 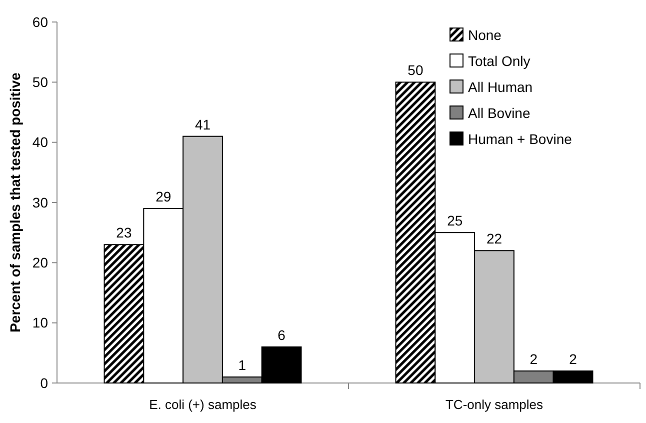 What do you see at coordinates (164, 196) in the screenshot?
I see `data-label: 29` at bounding box center [164, 196].